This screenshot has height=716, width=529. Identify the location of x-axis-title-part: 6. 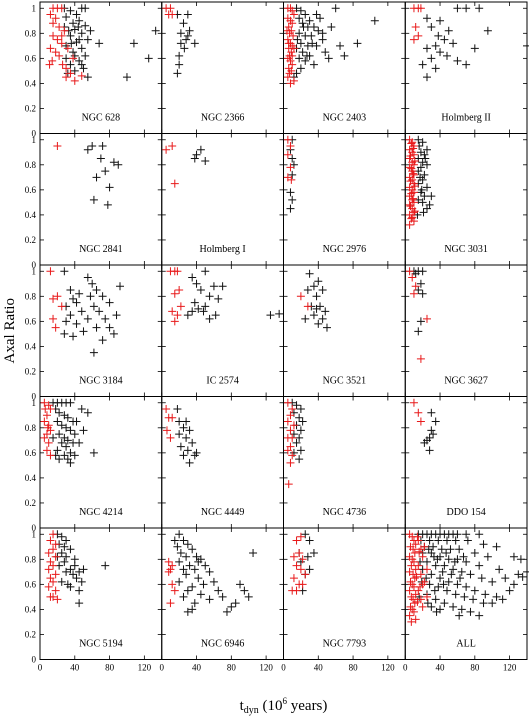
(285, 701).